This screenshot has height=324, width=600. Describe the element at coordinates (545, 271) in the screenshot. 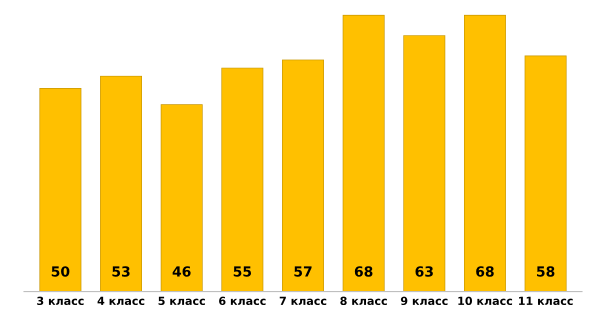

I see `data-label: 58` at that location.